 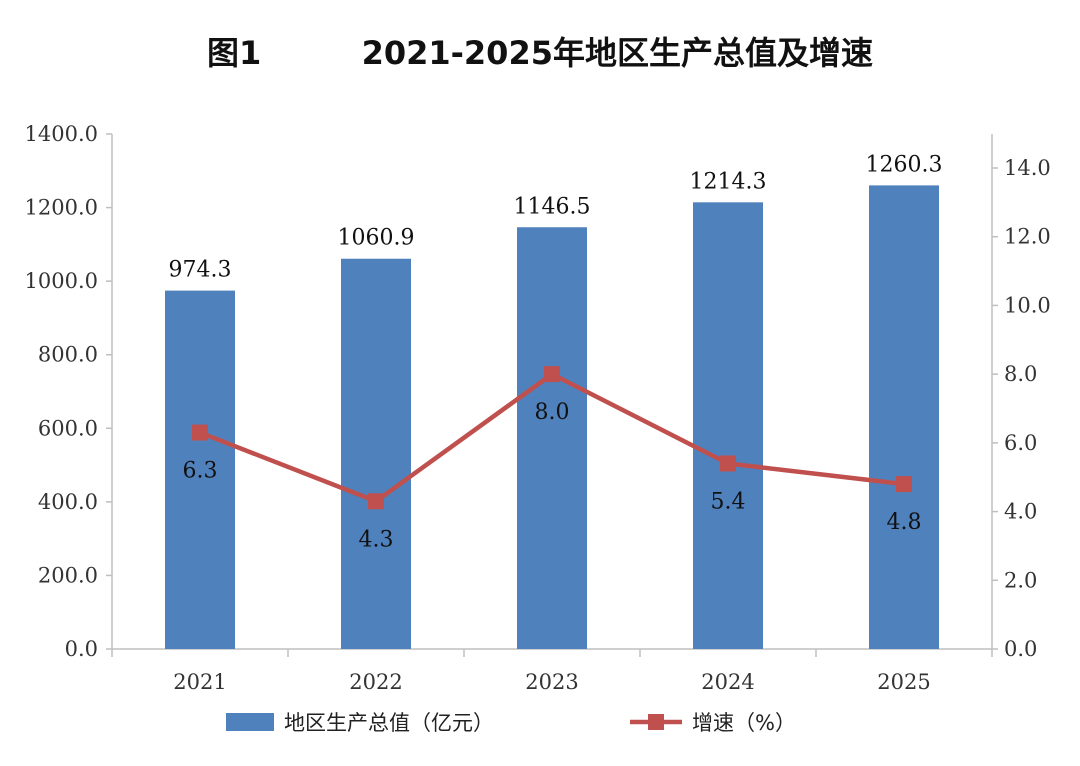 What do you see at coordinates (903, 682) in the screenshot?
I see `x-tick-label: 2025` at bounding box center [903, 682].